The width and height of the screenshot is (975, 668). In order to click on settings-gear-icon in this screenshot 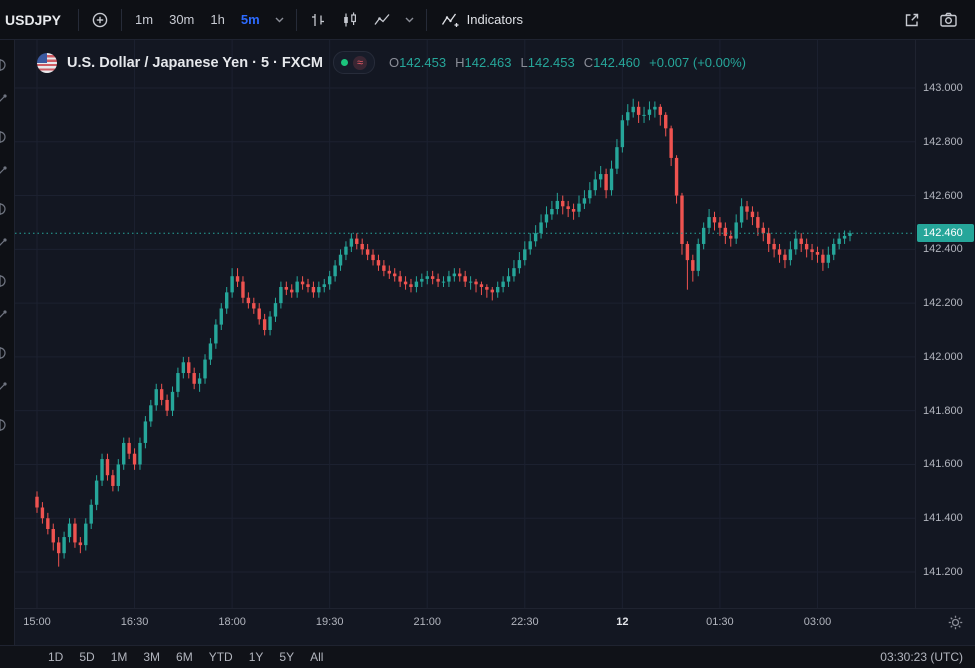, I will do `click(955, 625)`.